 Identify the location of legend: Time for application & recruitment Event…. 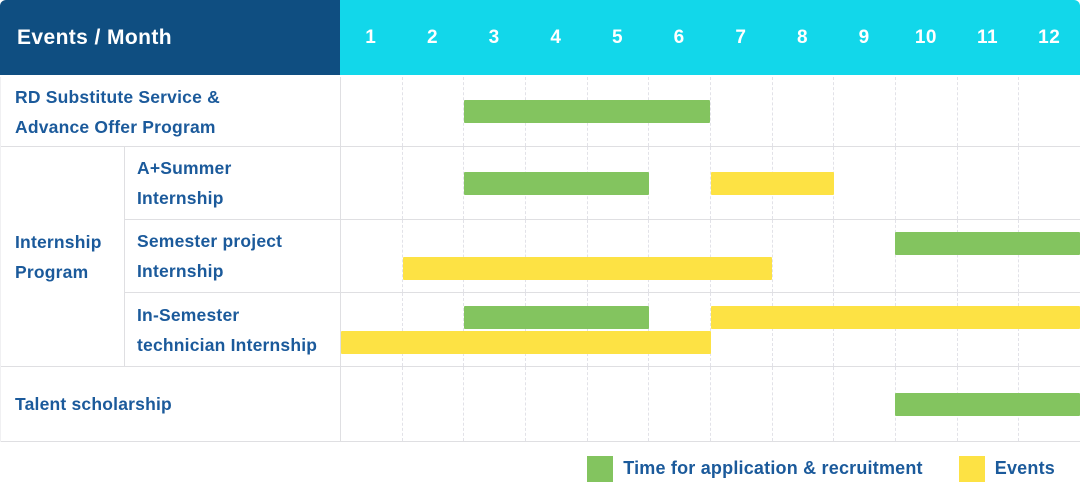
(540, 468).